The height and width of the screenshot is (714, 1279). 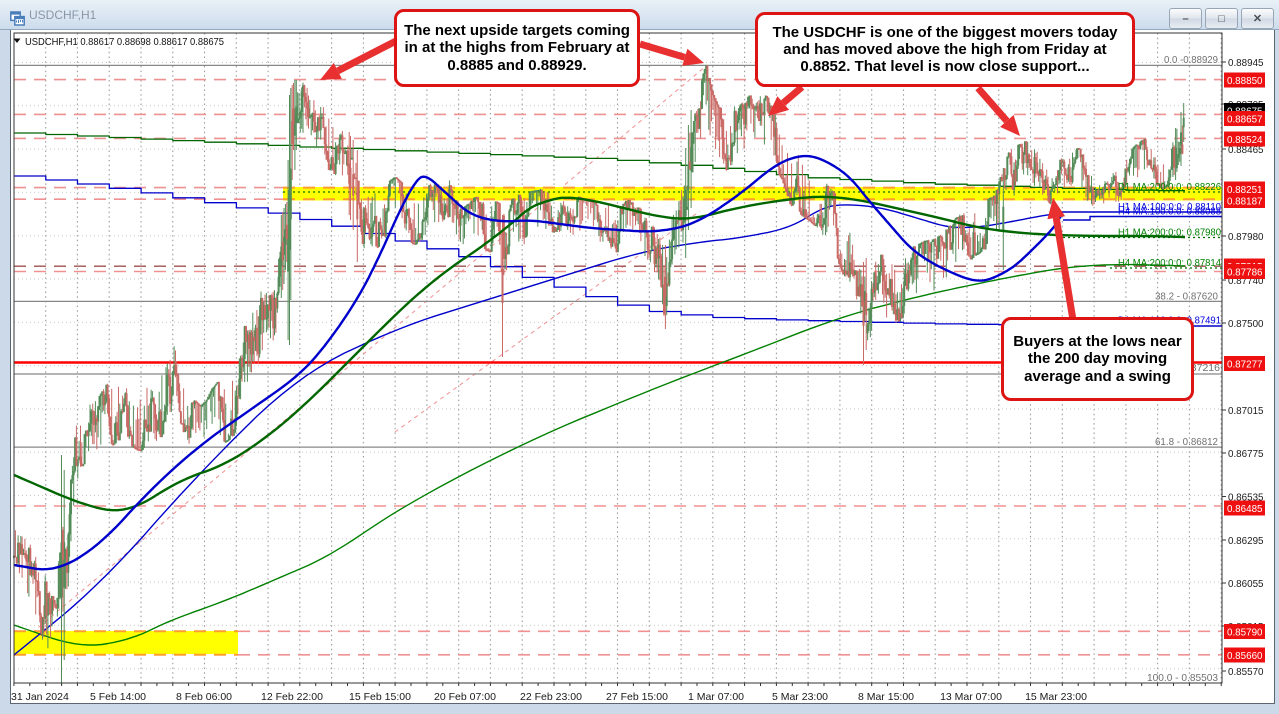 What do you see at coordinates (1169, 233) in the screenshot?
I see `svg-text: H1 MA:200:0:0: 0.87980` at bounding box center [1169, 233].